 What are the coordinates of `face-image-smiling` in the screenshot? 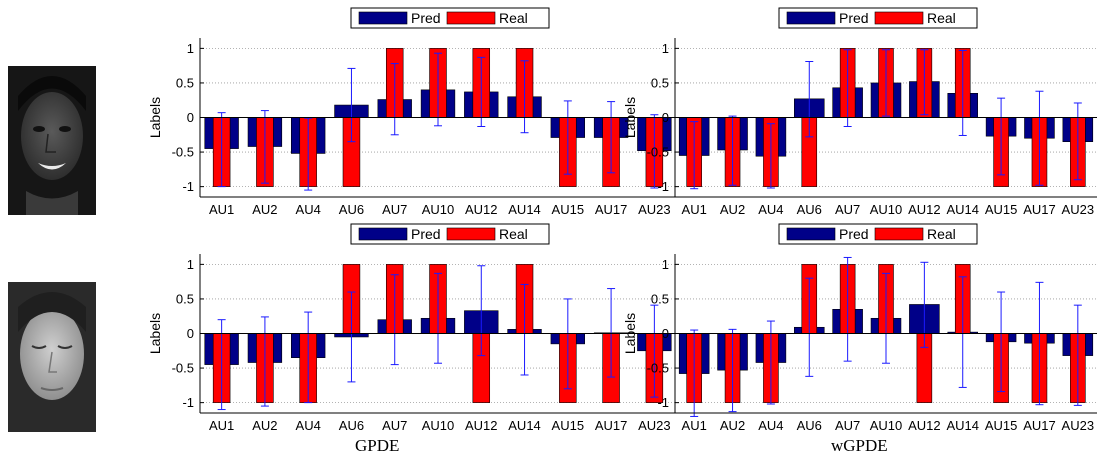 It's located at (52, 140).